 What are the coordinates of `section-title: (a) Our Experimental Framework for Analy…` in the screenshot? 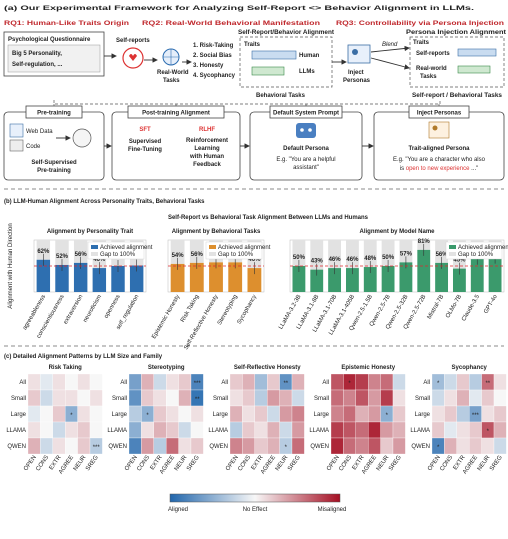 It's located at (239, 9).